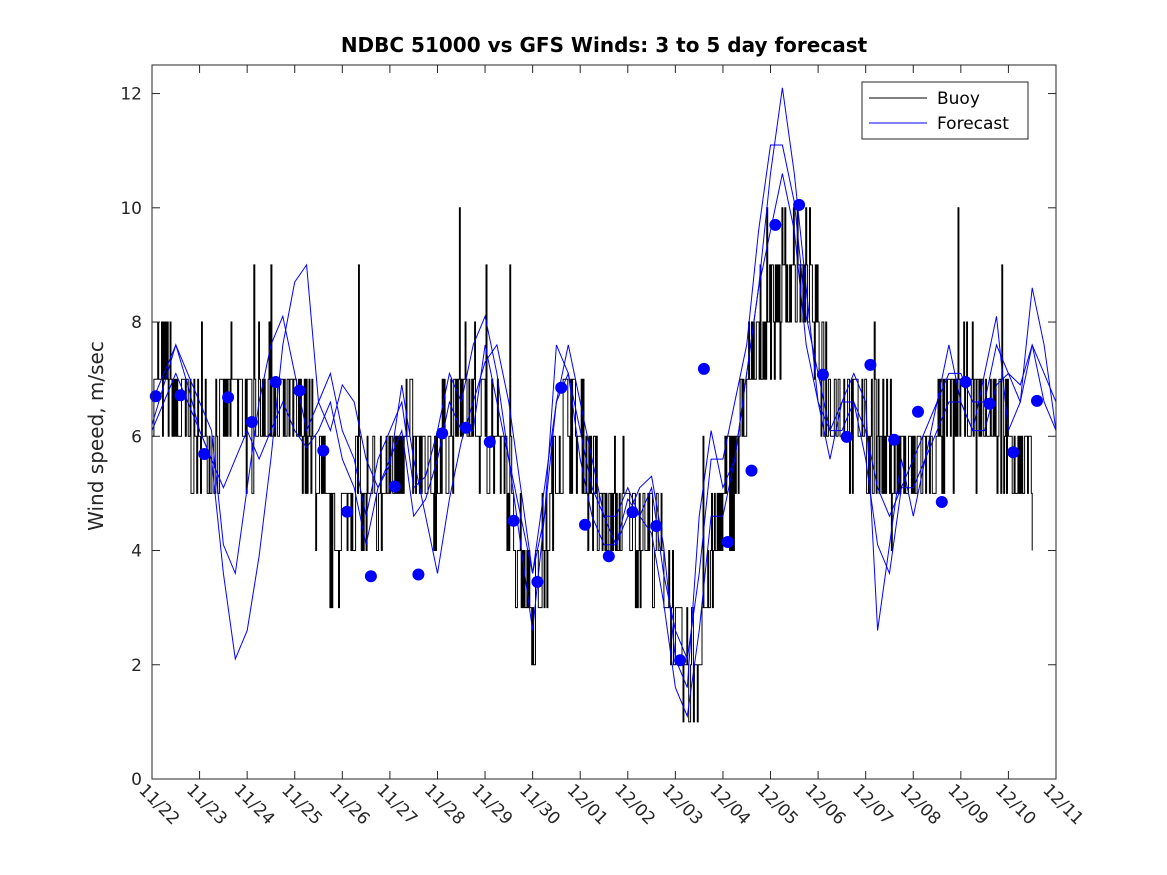 The width and height of the screenshot is (1167, 875). Describe the element at coordinates (136, 323) in the screenshot. I see `y-tick-label: 8` at that location.